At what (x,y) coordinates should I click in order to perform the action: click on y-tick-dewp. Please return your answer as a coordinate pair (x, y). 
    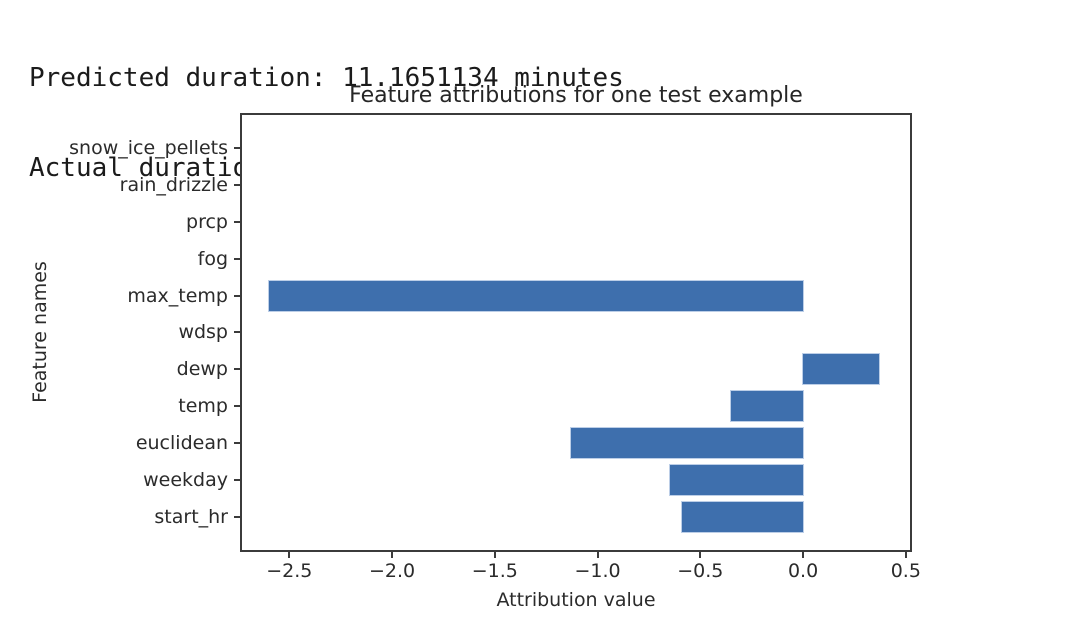
    Looking at the image, I should click on (237, 369).